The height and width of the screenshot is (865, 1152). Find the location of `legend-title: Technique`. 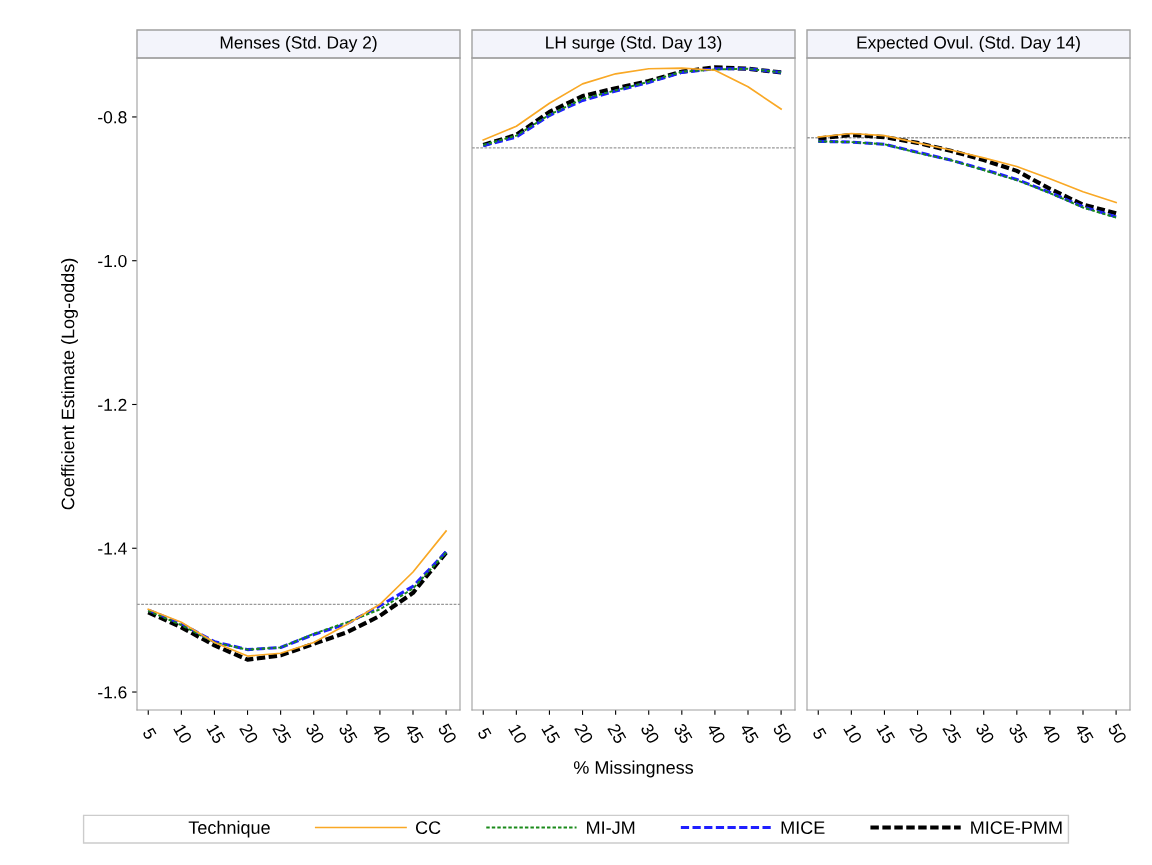

legend-title: Technique is located at coordinates (229, 829).